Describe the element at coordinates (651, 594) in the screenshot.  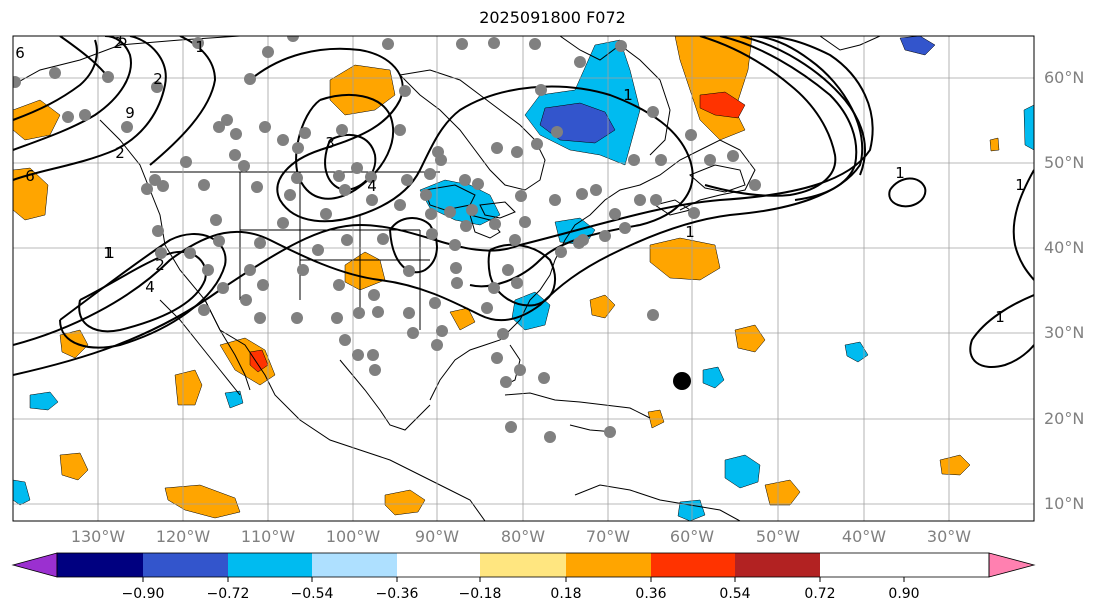
I see `colorbar-tick-label: 0.36` at that location.